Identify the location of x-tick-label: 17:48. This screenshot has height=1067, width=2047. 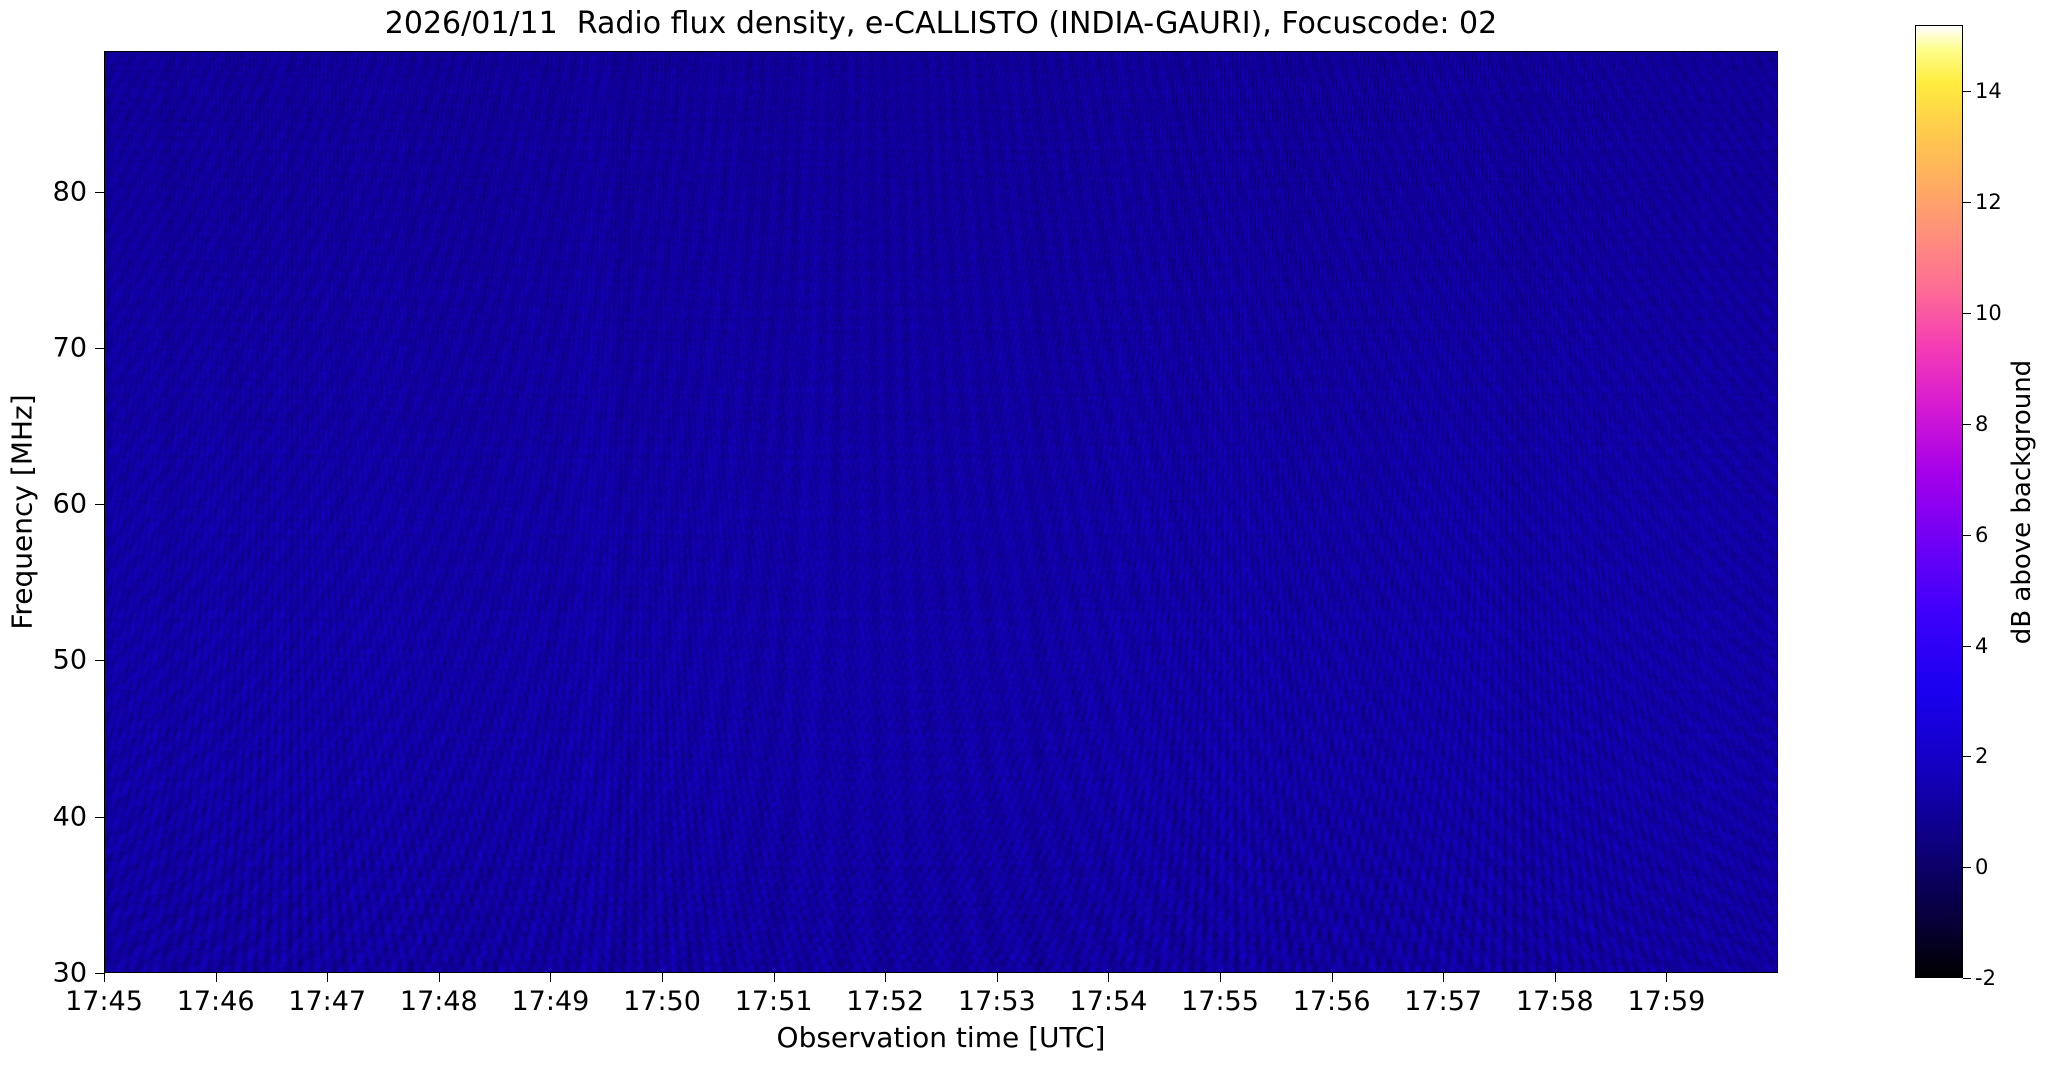
(438, 1001).